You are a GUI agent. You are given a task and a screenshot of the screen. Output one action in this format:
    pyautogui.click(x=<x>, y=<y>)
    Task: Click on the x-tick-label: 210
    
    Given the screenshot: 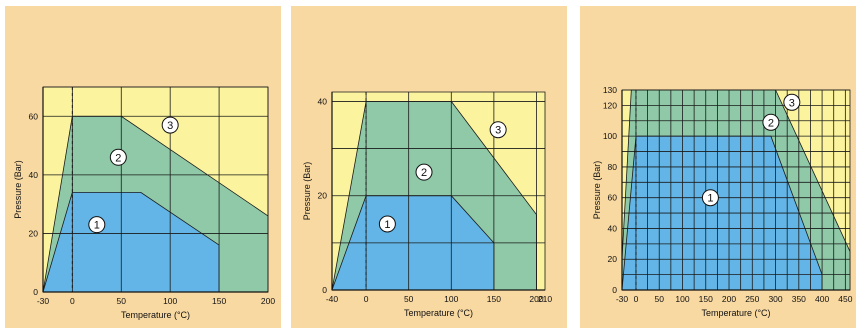 What is the action you would take?
    pyautogui.click(x=545, y=299)
    